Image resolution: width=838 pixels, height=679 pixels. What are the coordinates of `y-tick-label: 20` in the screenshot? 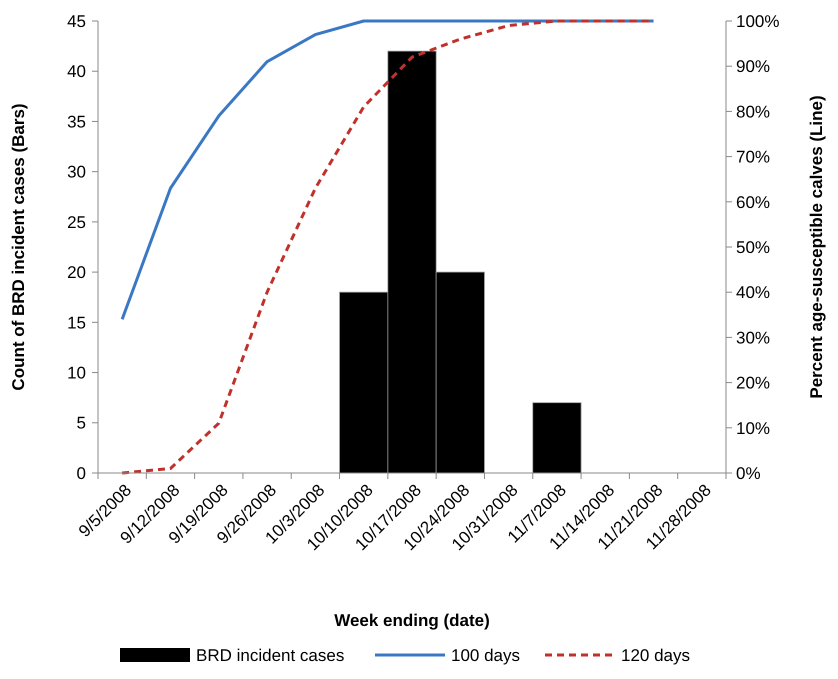 It's located at (76, 272).